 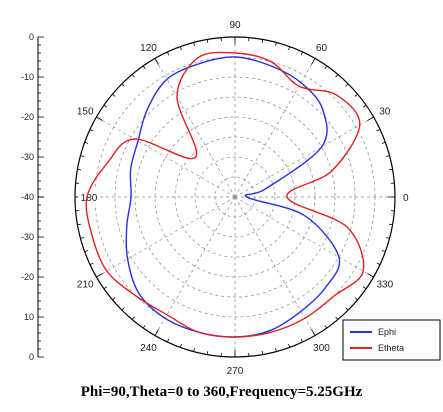 What do you see at coordinates (148, 348) in the screenshot?
I see `angle-label: 240` at bounding box center [148, 348].